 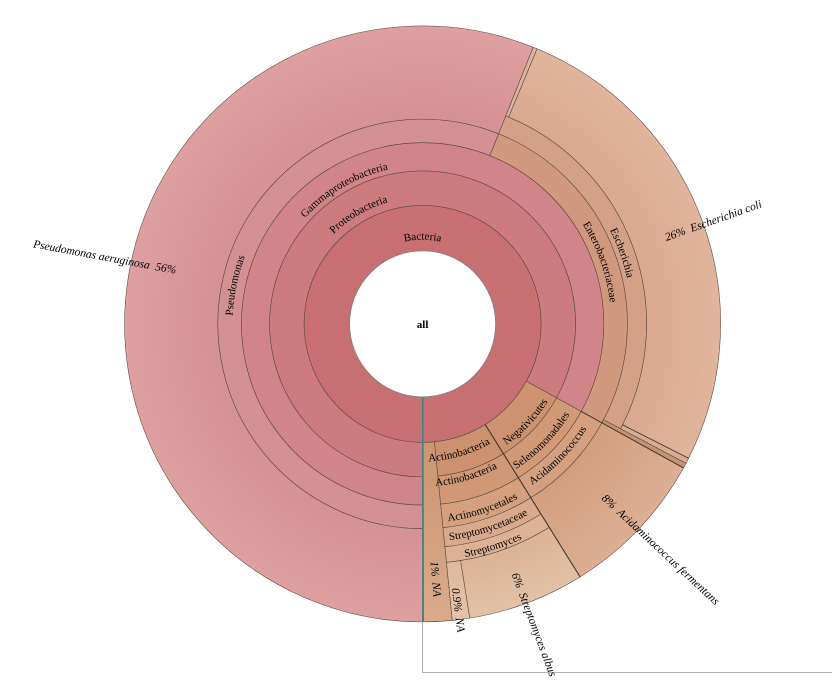 I want to click on svg-text: all, so click(x=423, y=325).